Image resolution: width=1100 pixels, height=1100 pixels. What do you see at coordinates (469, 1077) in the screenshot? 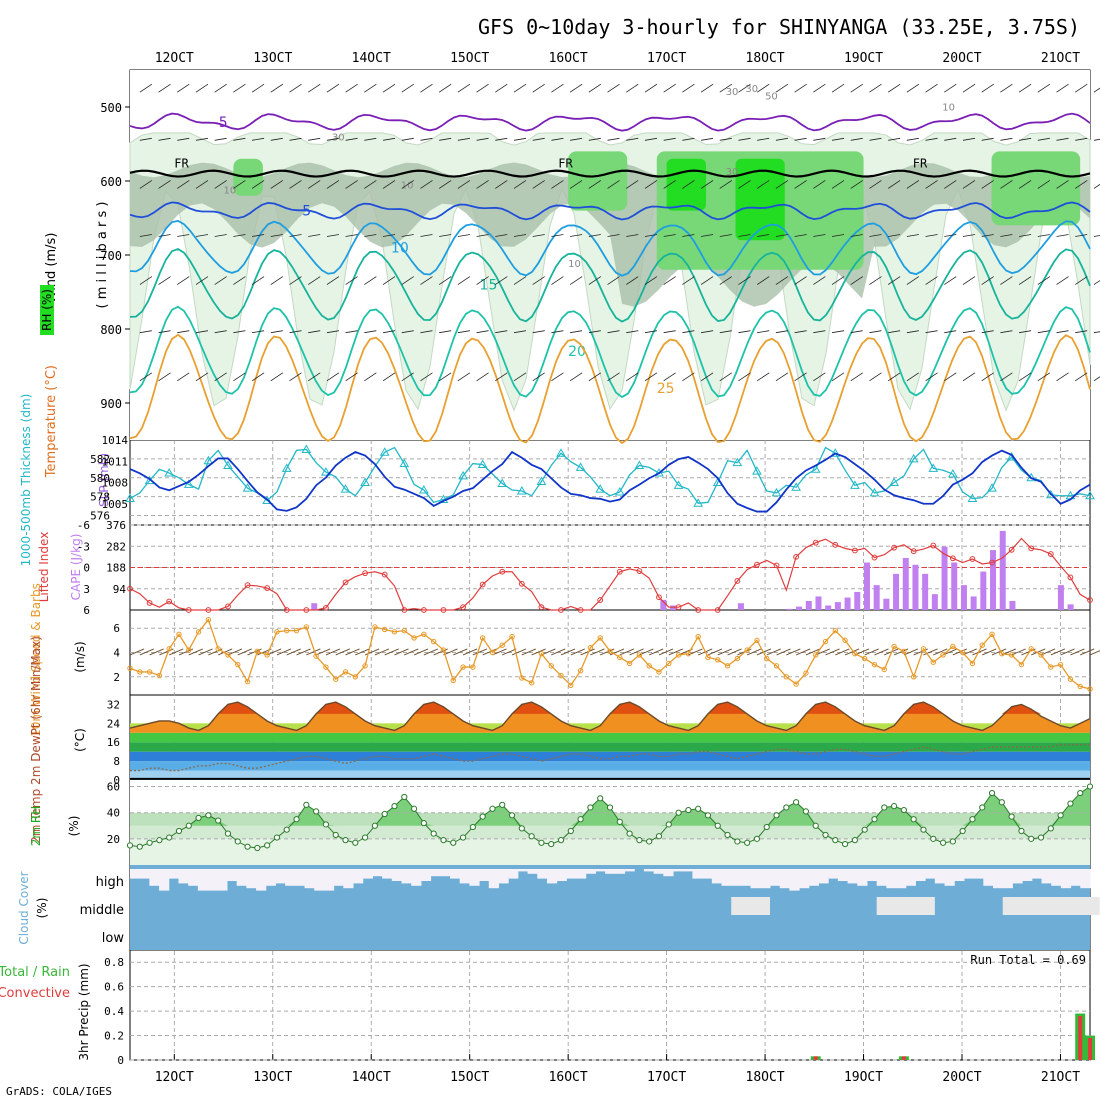
I see `bottom-tick-label: 15OCT` at bounding box center [469, 1077].